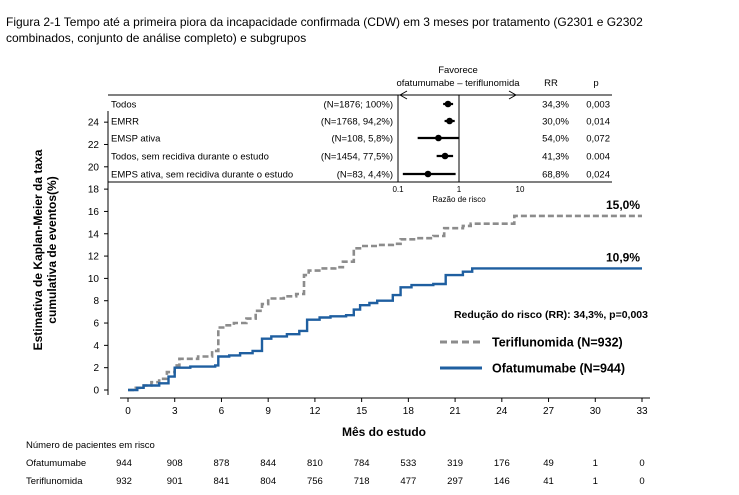 The height and width of the screenshot is (495, 739). What do you see at coordinates (459, 189) in the screenshot?
I see `forest-tick-label: 1` at bounding box center [459, 189].